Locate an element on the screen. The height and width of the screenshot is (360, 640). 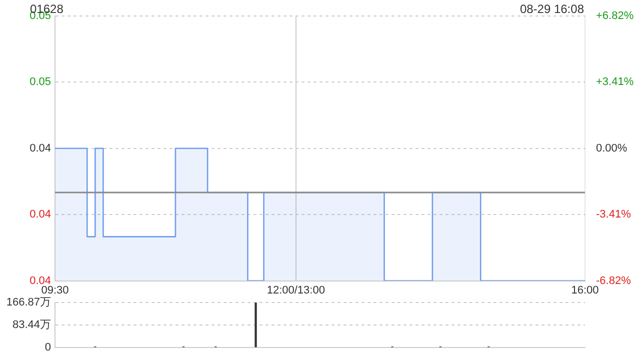
y-tick-label: 166.87万 is located at coordinates (28, 302).